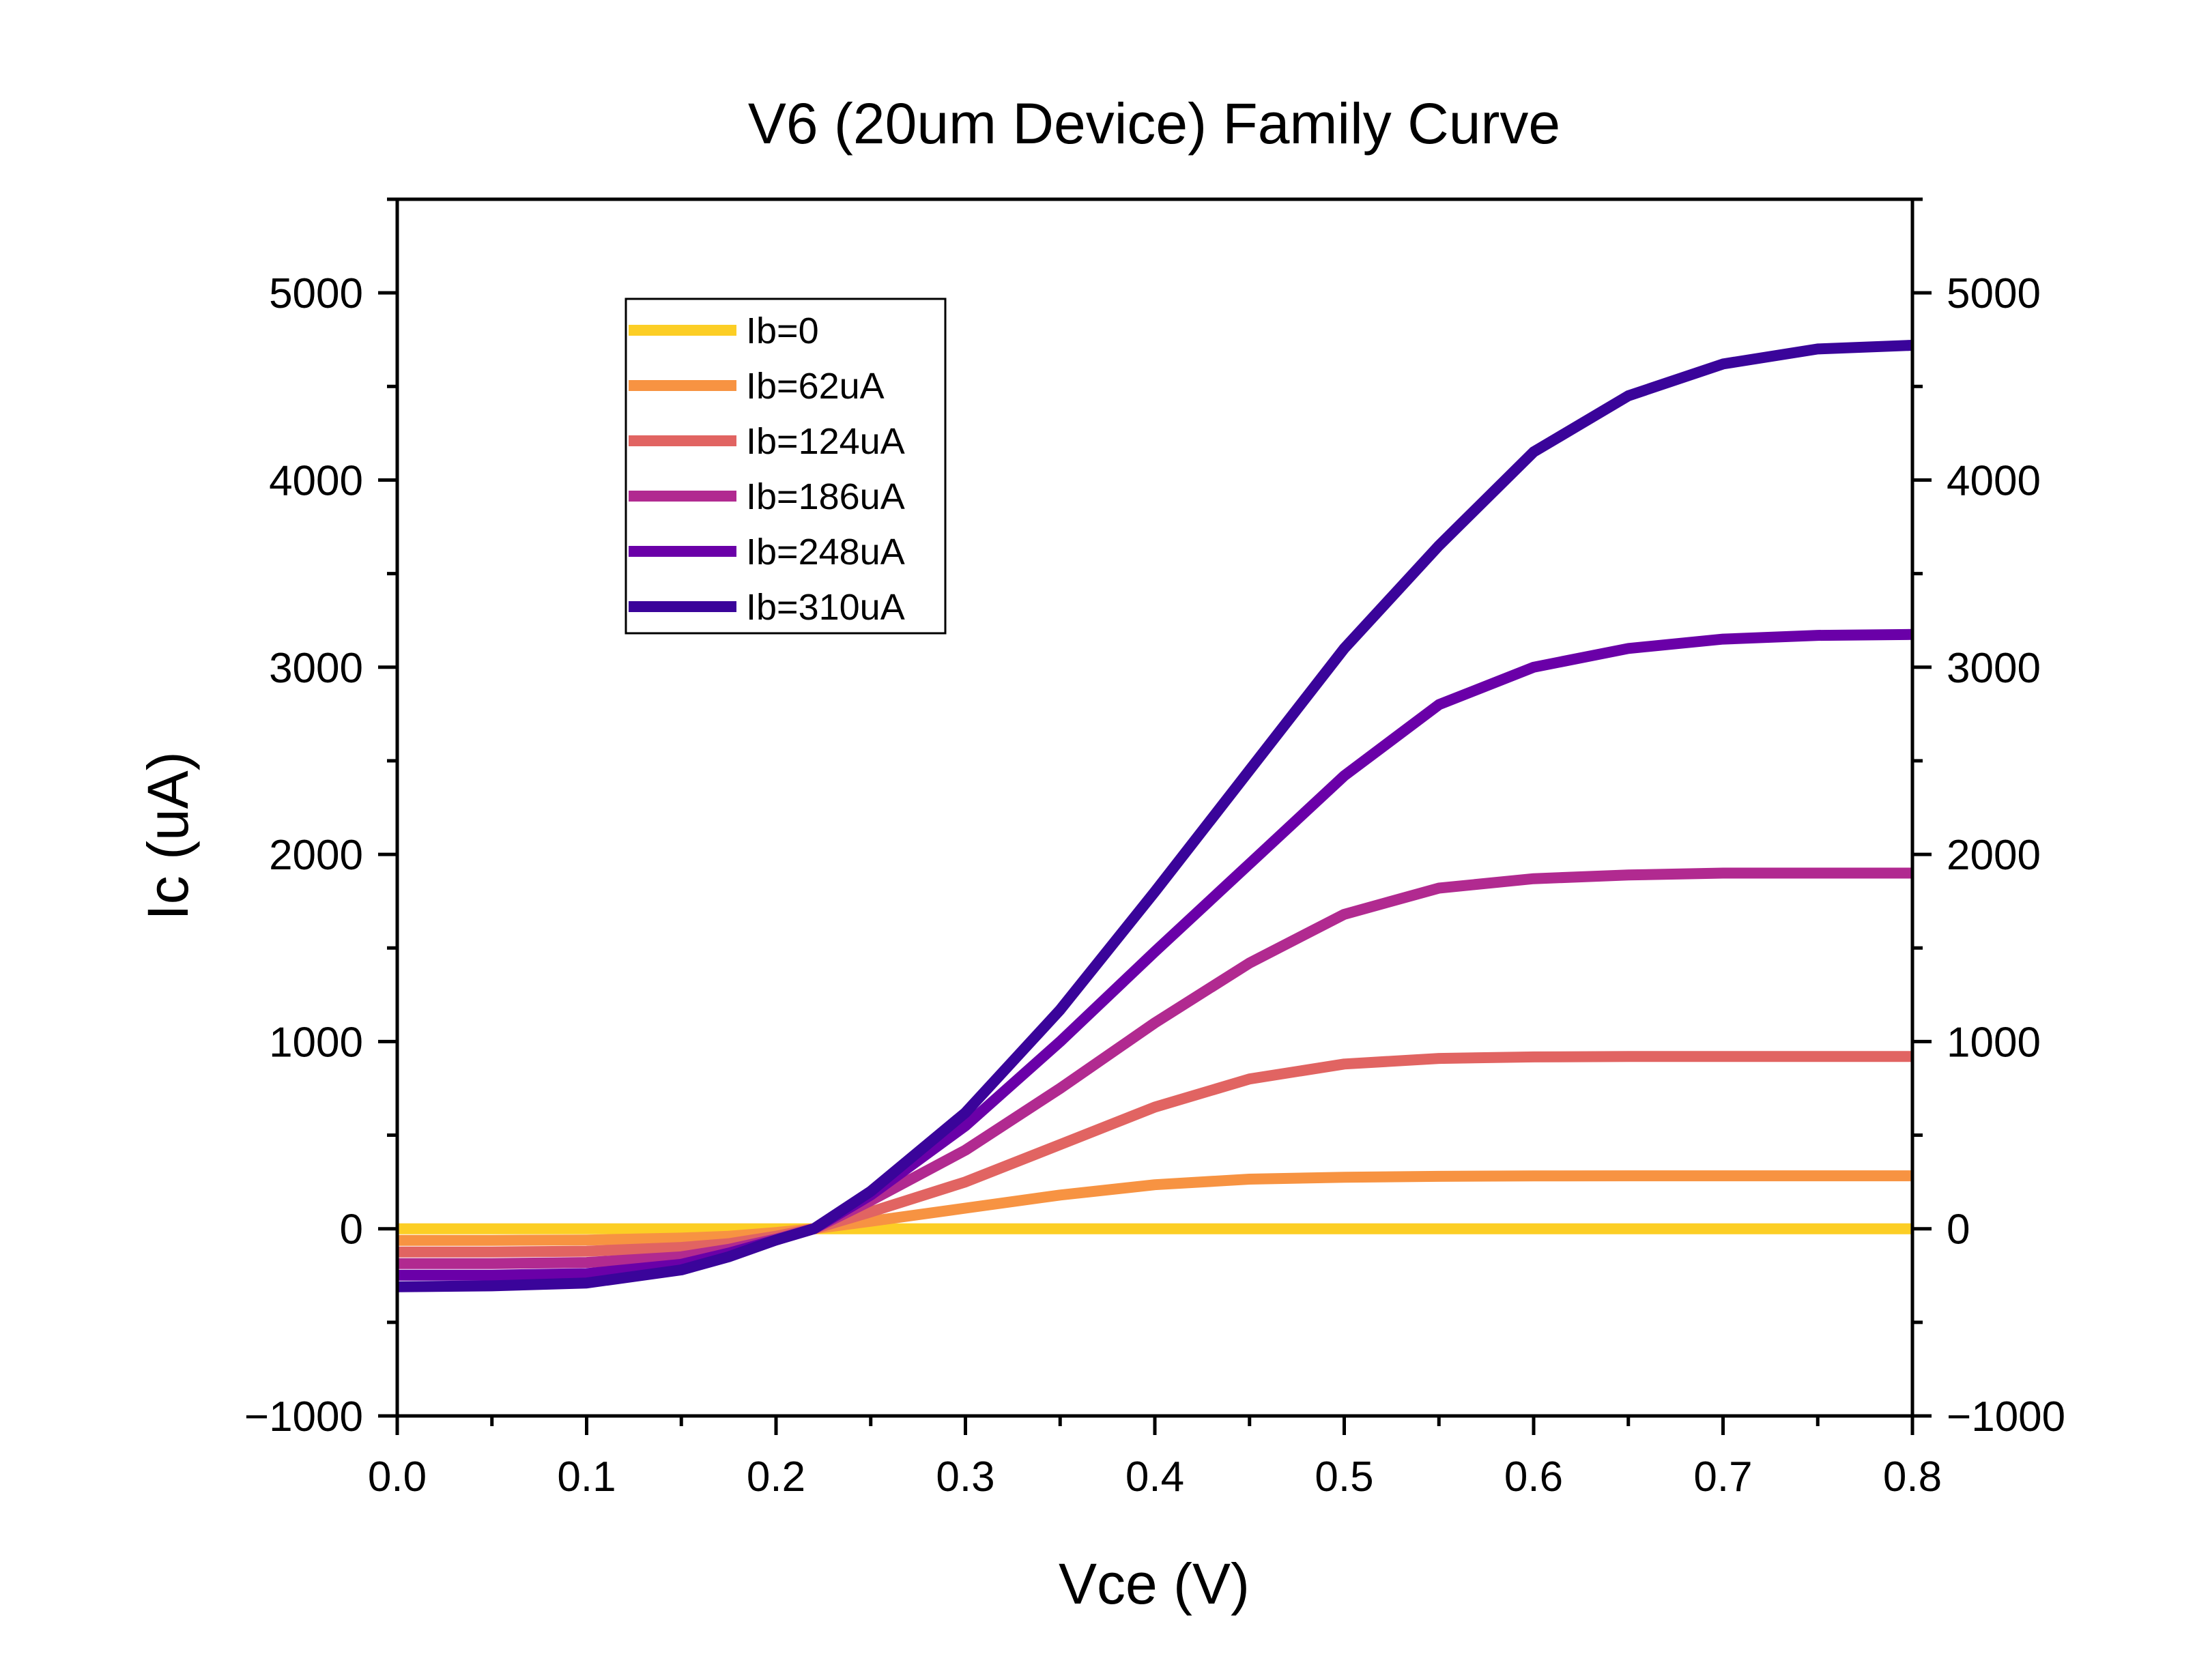  Describe the element at coordinates (1154, 124) in the screenshot. I see `chart-title: V6 (20um Device) Family Curve` at that location.